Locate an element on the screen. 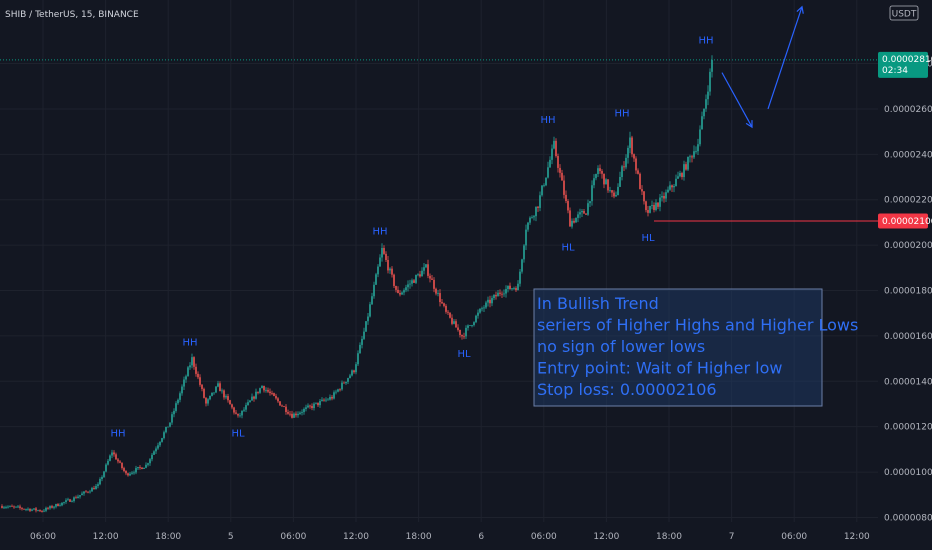  projection-arrow-head is located at coordinates (800, 9).